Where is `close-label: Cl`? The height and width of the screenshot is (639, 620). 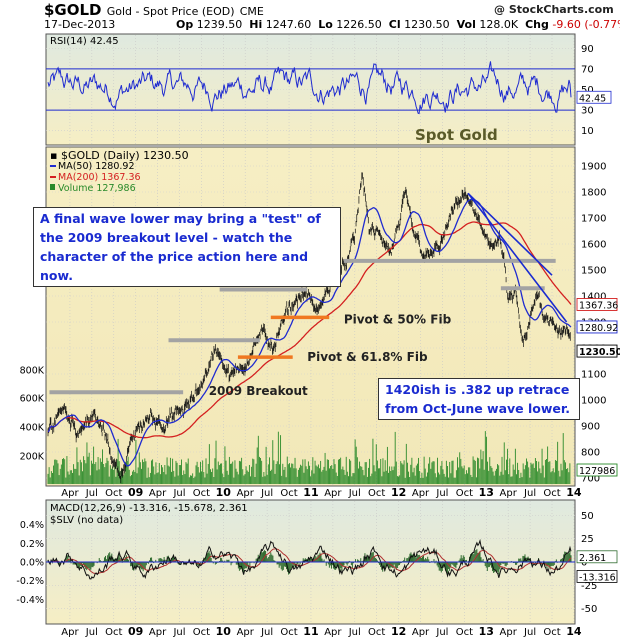
close-label: Cl is located at coordinates (394, 24).